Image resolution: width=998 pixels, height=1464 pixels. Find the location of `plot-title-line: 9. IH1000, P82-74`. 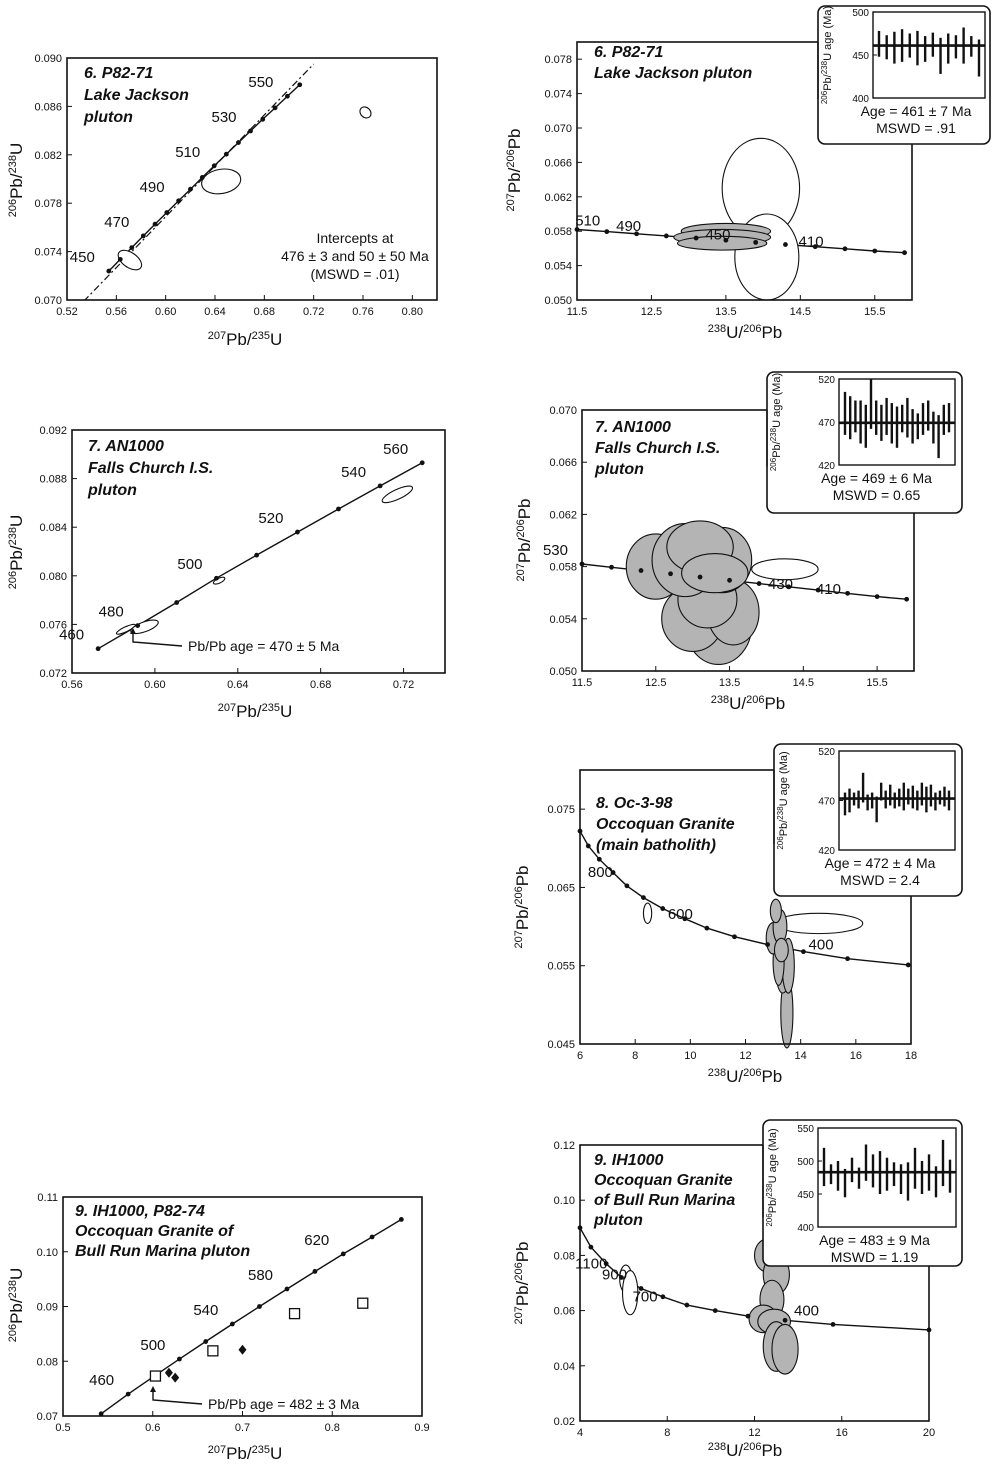

plot-title-line: 9. IH1000, P82-74 is located at coordinates (140, 1211).